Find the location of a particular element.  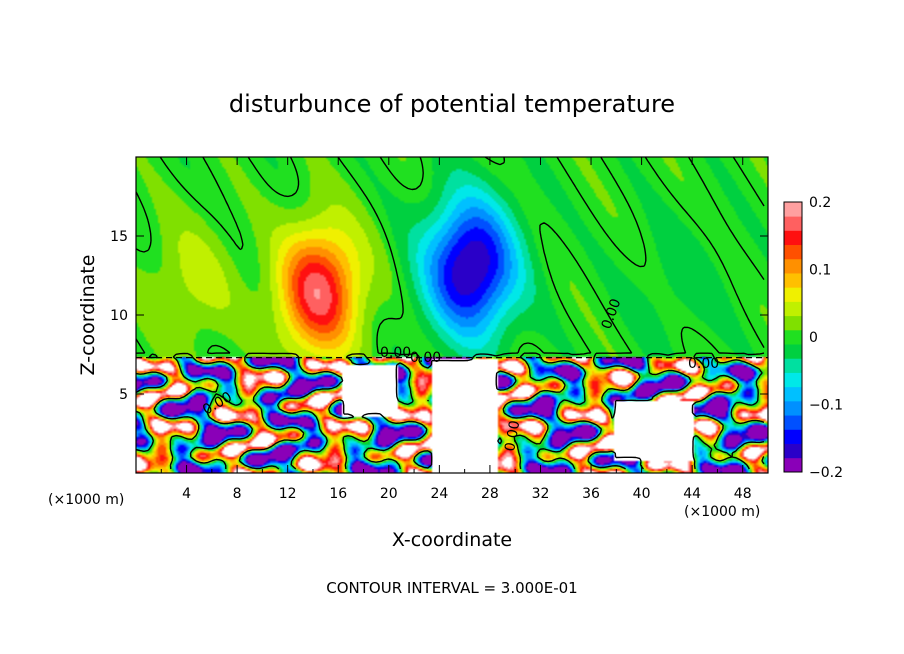

colorbar-frame is located at coordinates (793, 337).